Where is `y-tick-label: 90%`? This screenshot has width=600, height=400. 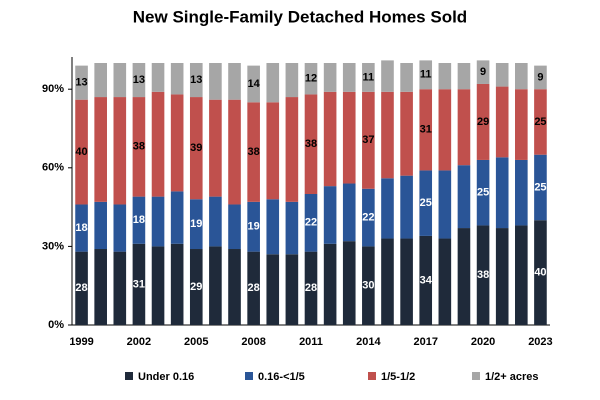
y-tick-label: 90% is located at coordinates (53, 89).